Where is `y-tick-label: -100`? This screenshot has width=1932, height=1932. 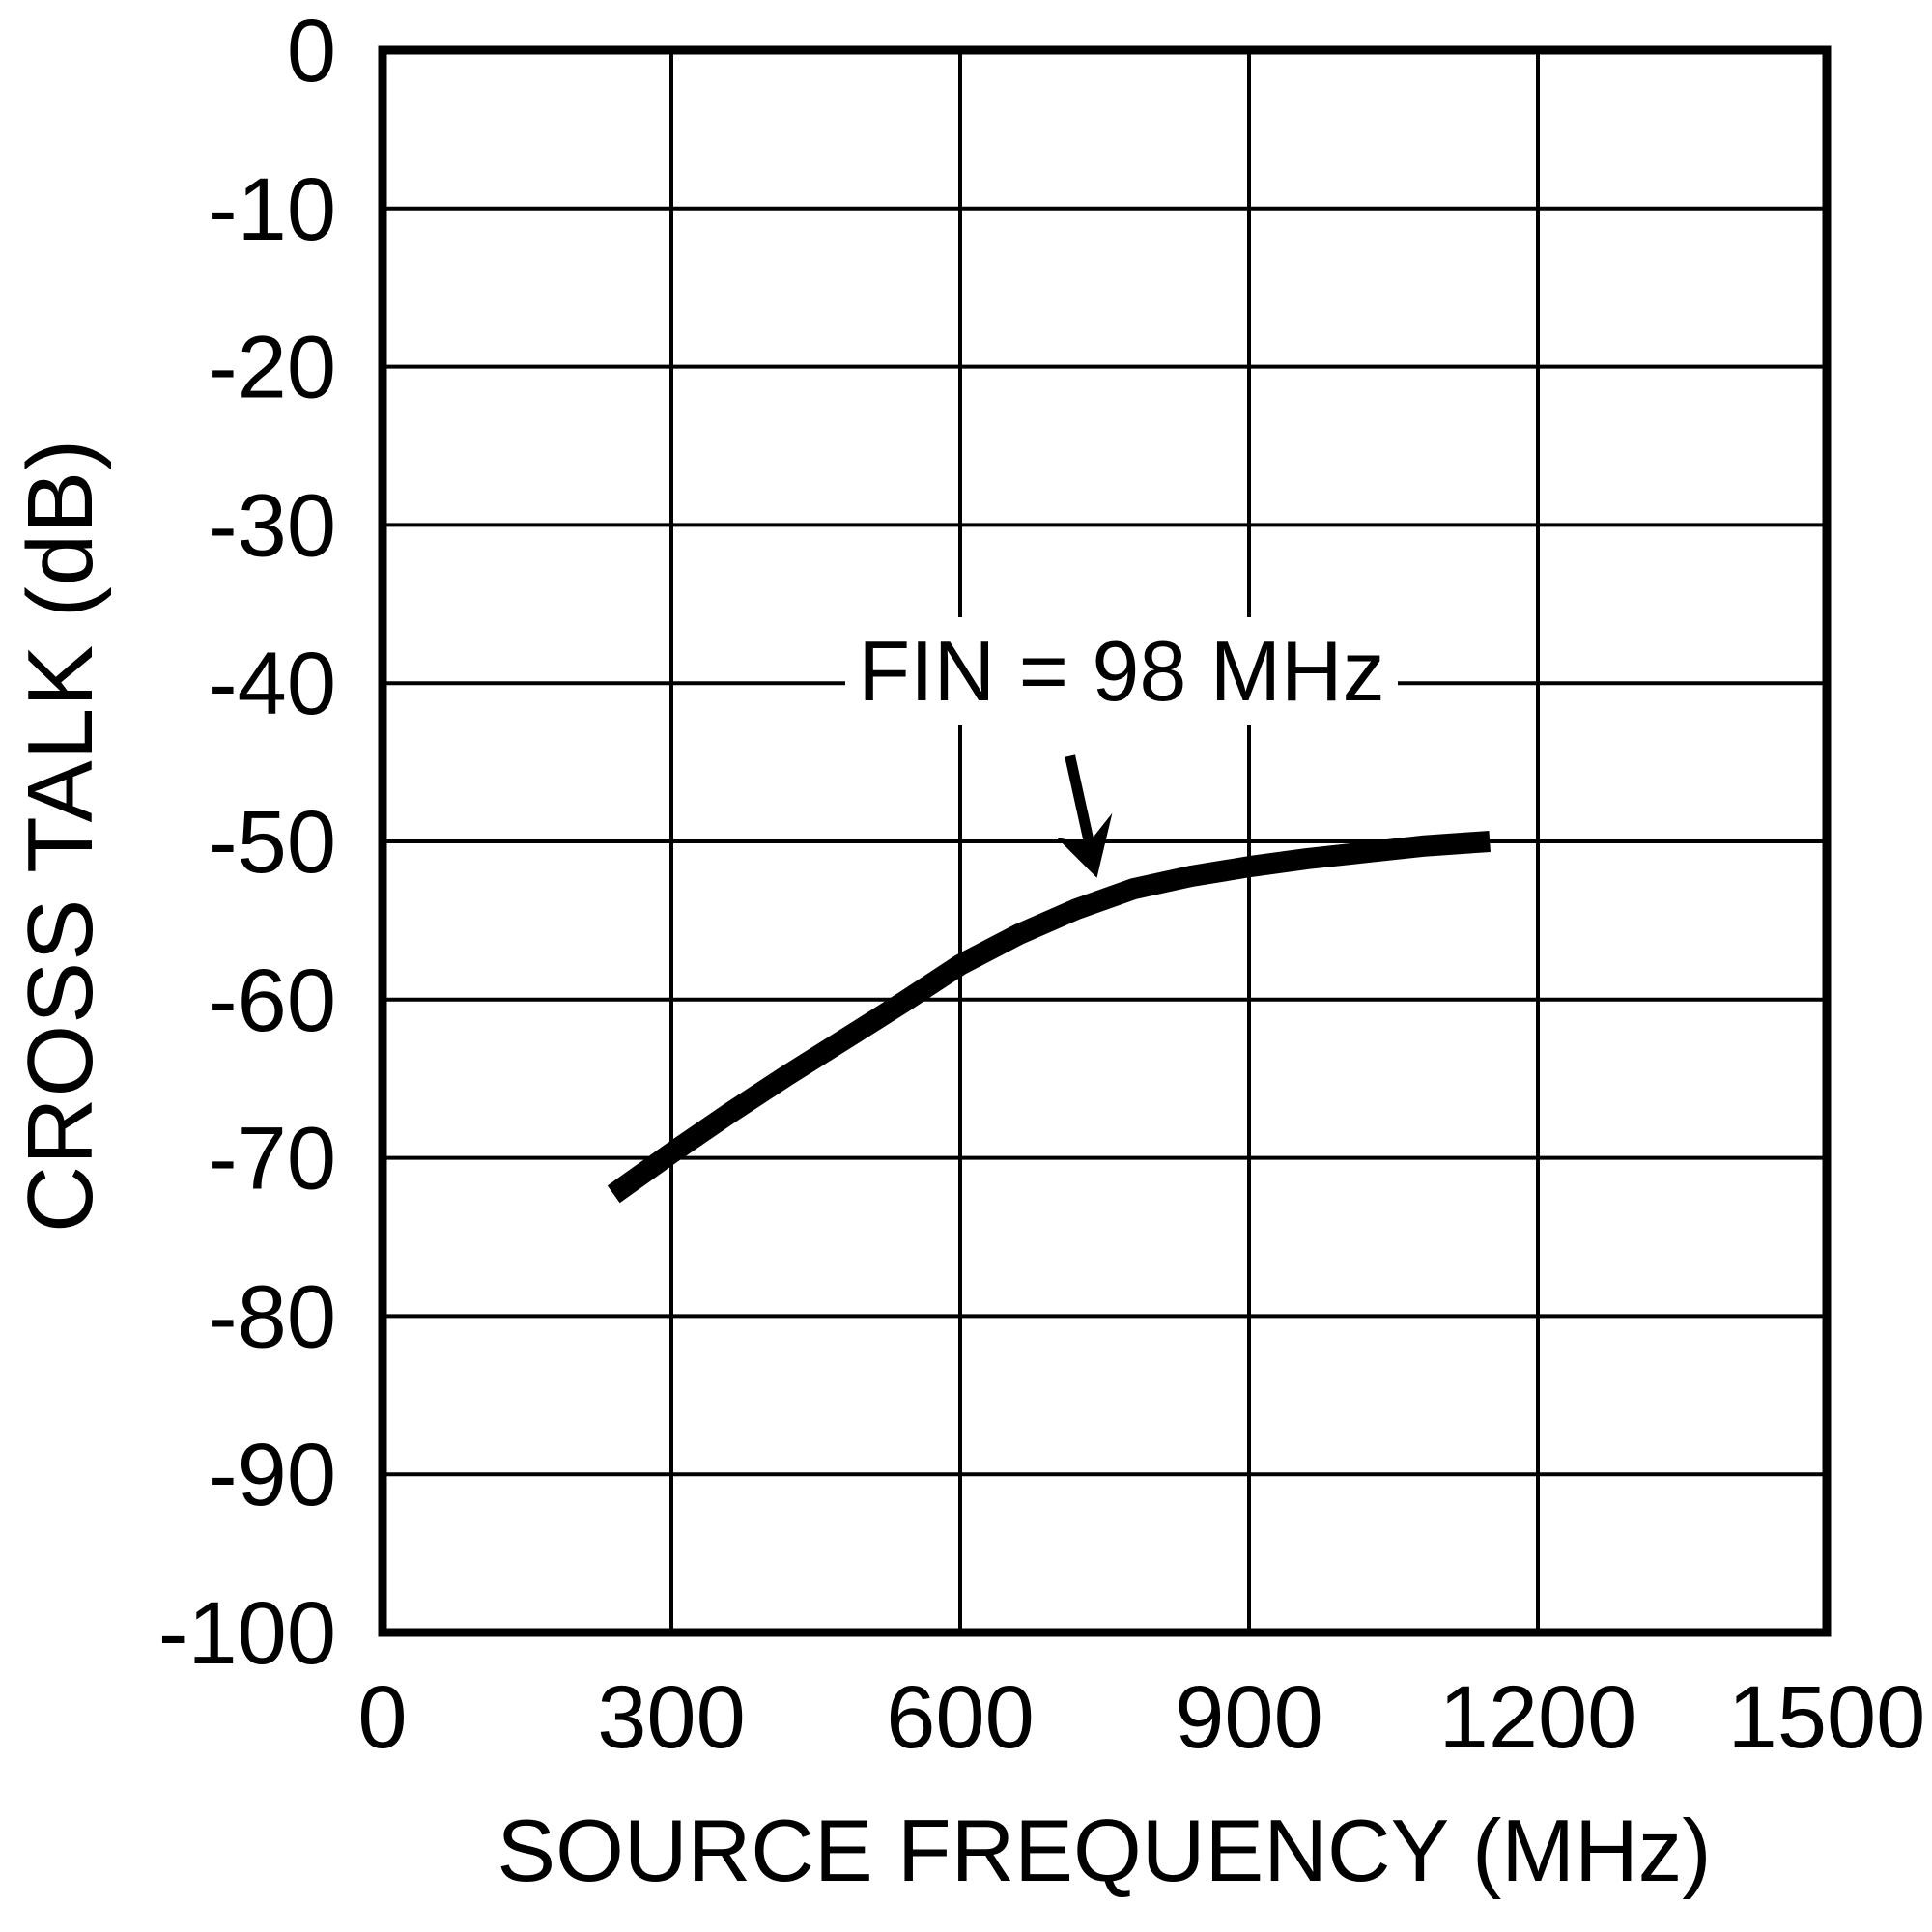
y-tick-label: -100 is located at coordinates (247, 1633).